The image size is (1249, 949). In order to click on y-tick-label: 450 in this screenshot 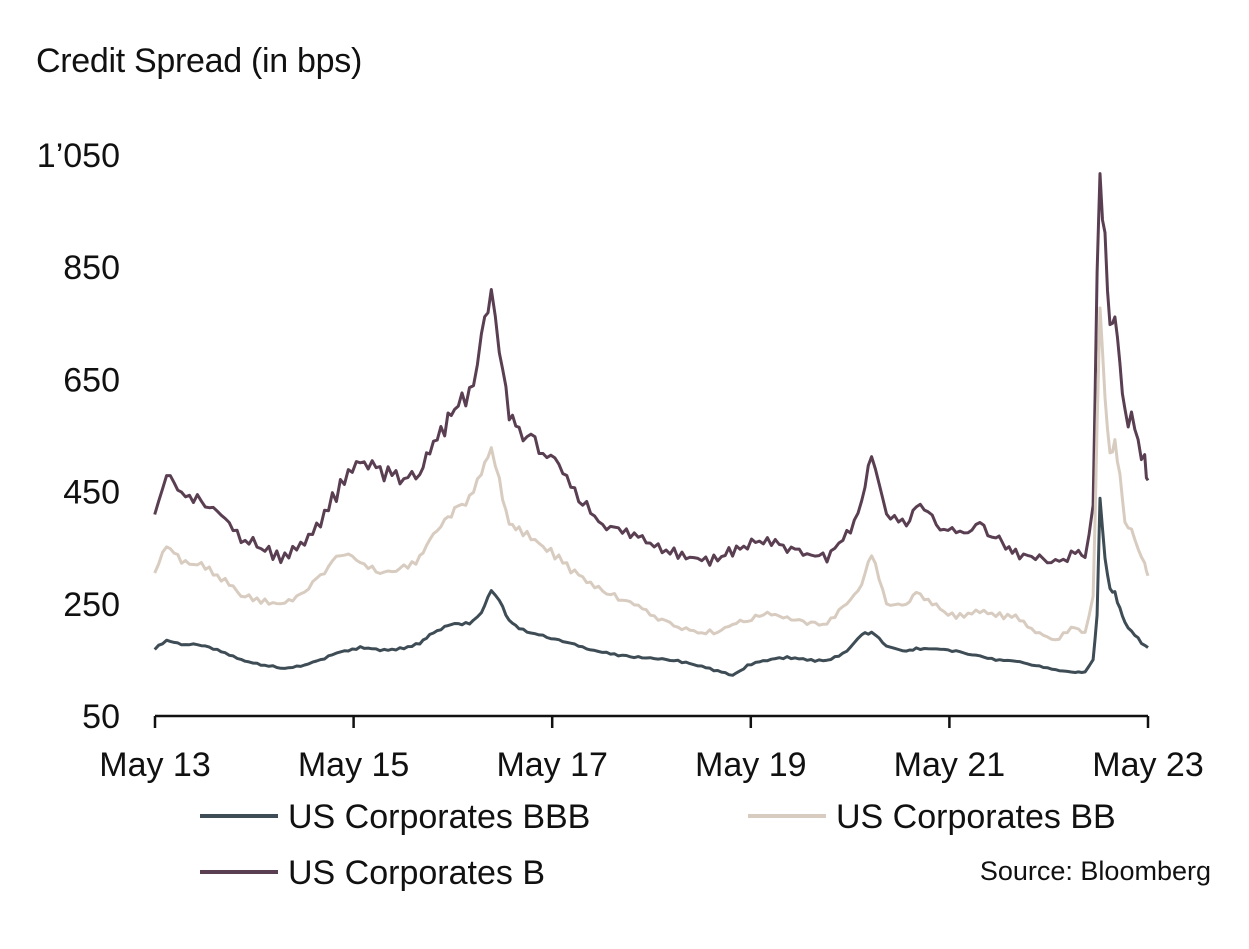, I will do `click(91, 493)`.